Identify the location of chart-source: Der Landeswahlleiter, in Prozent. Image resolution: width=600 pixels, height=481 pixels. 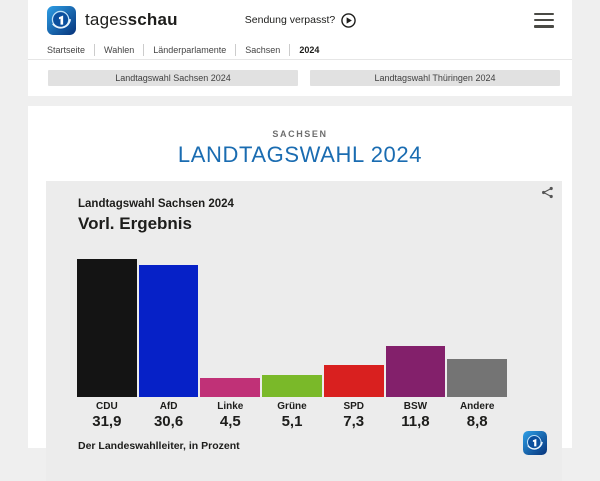
(159, 446).